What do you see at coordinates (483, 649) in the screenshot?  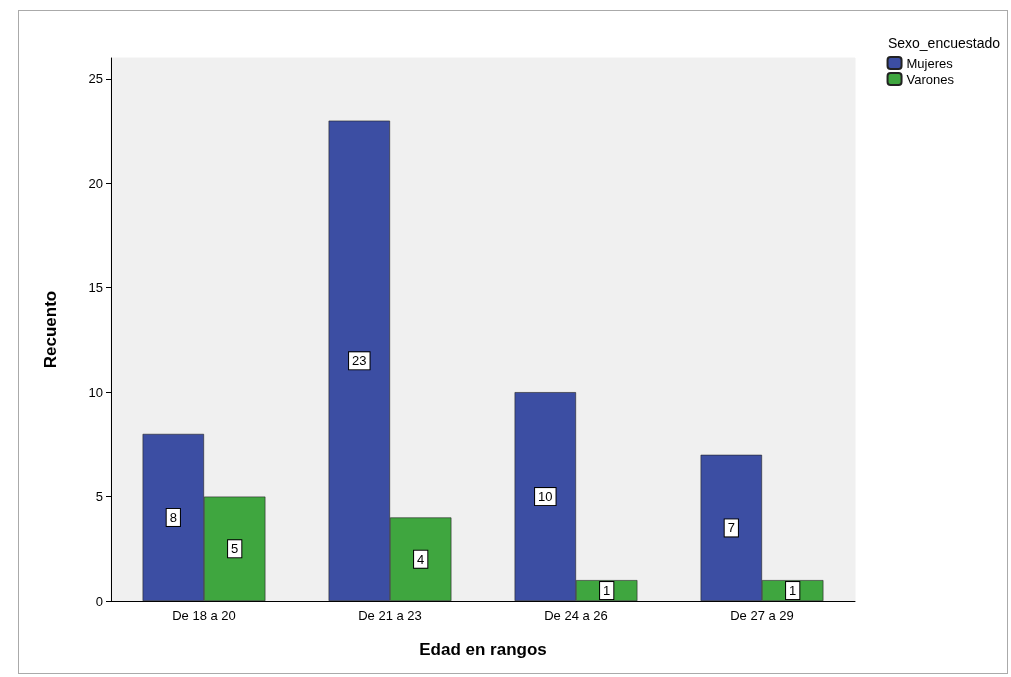 I see `x-axis-title: Edad en rangos` at bounding box center [483, 649].